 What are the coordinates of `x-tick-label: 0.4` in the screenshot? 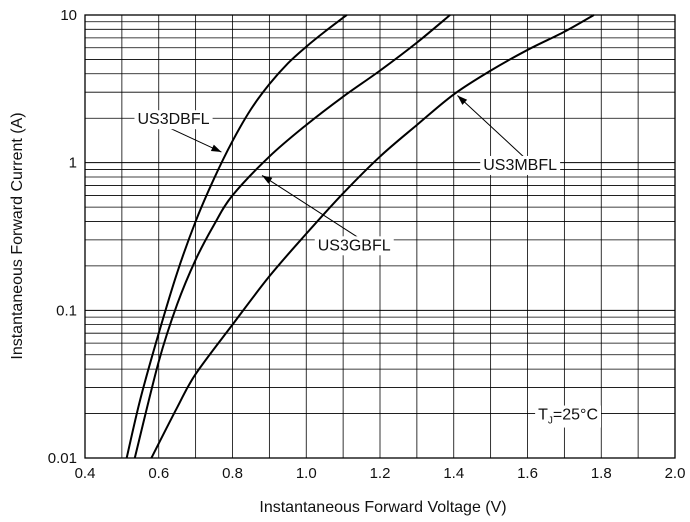 It's located at (85, 473).